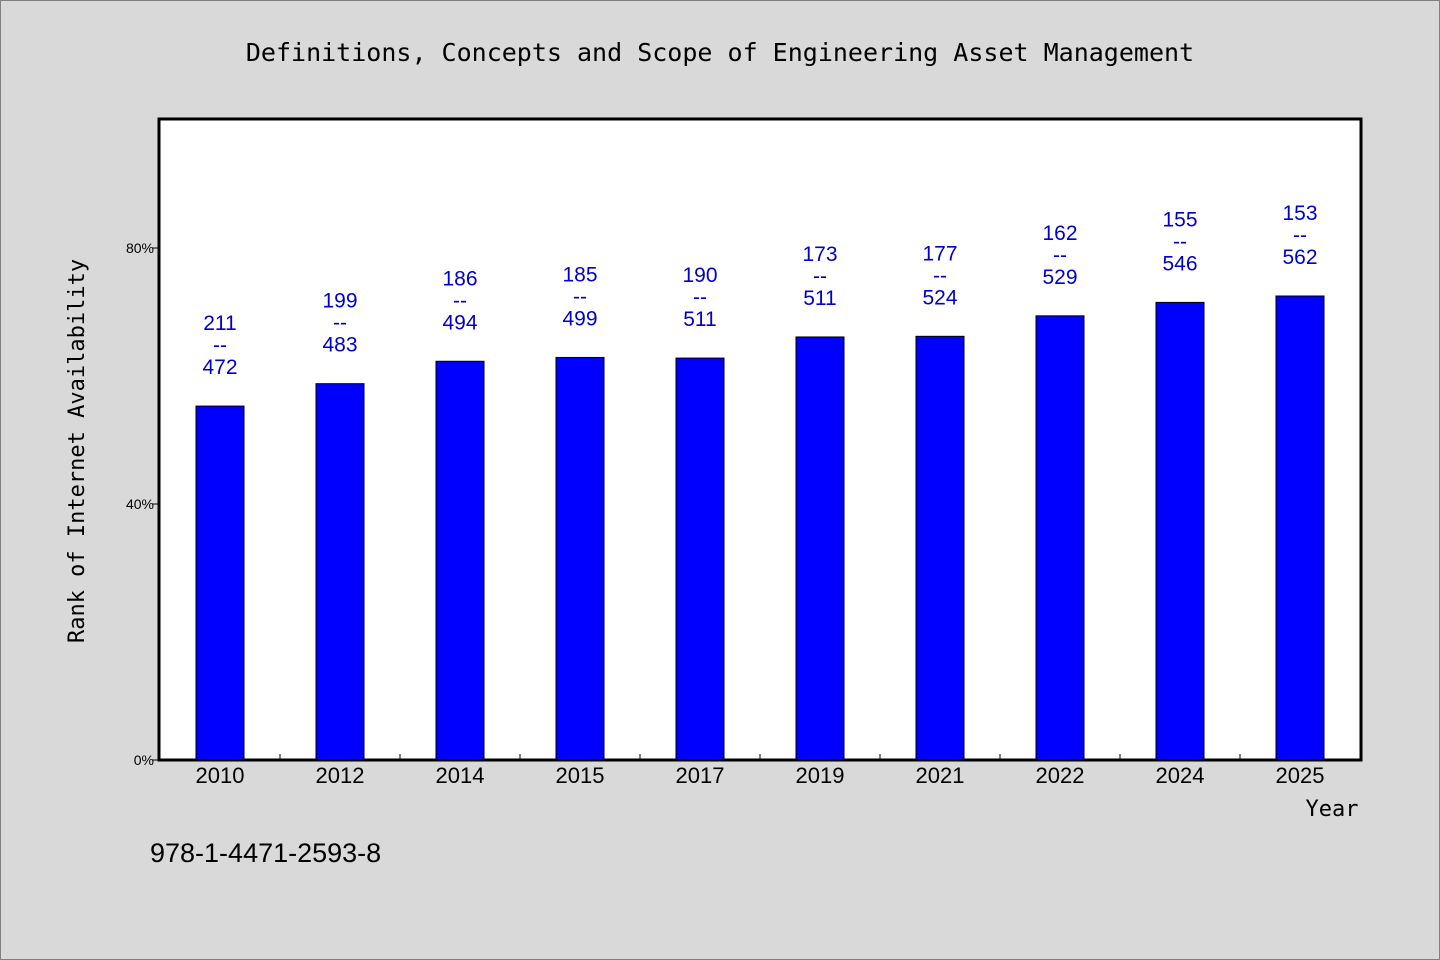  What do you see at coordinates (1332, 809) in the screenshot?
I see `x-axis-label: Year` at bounding box center [1332, 809].